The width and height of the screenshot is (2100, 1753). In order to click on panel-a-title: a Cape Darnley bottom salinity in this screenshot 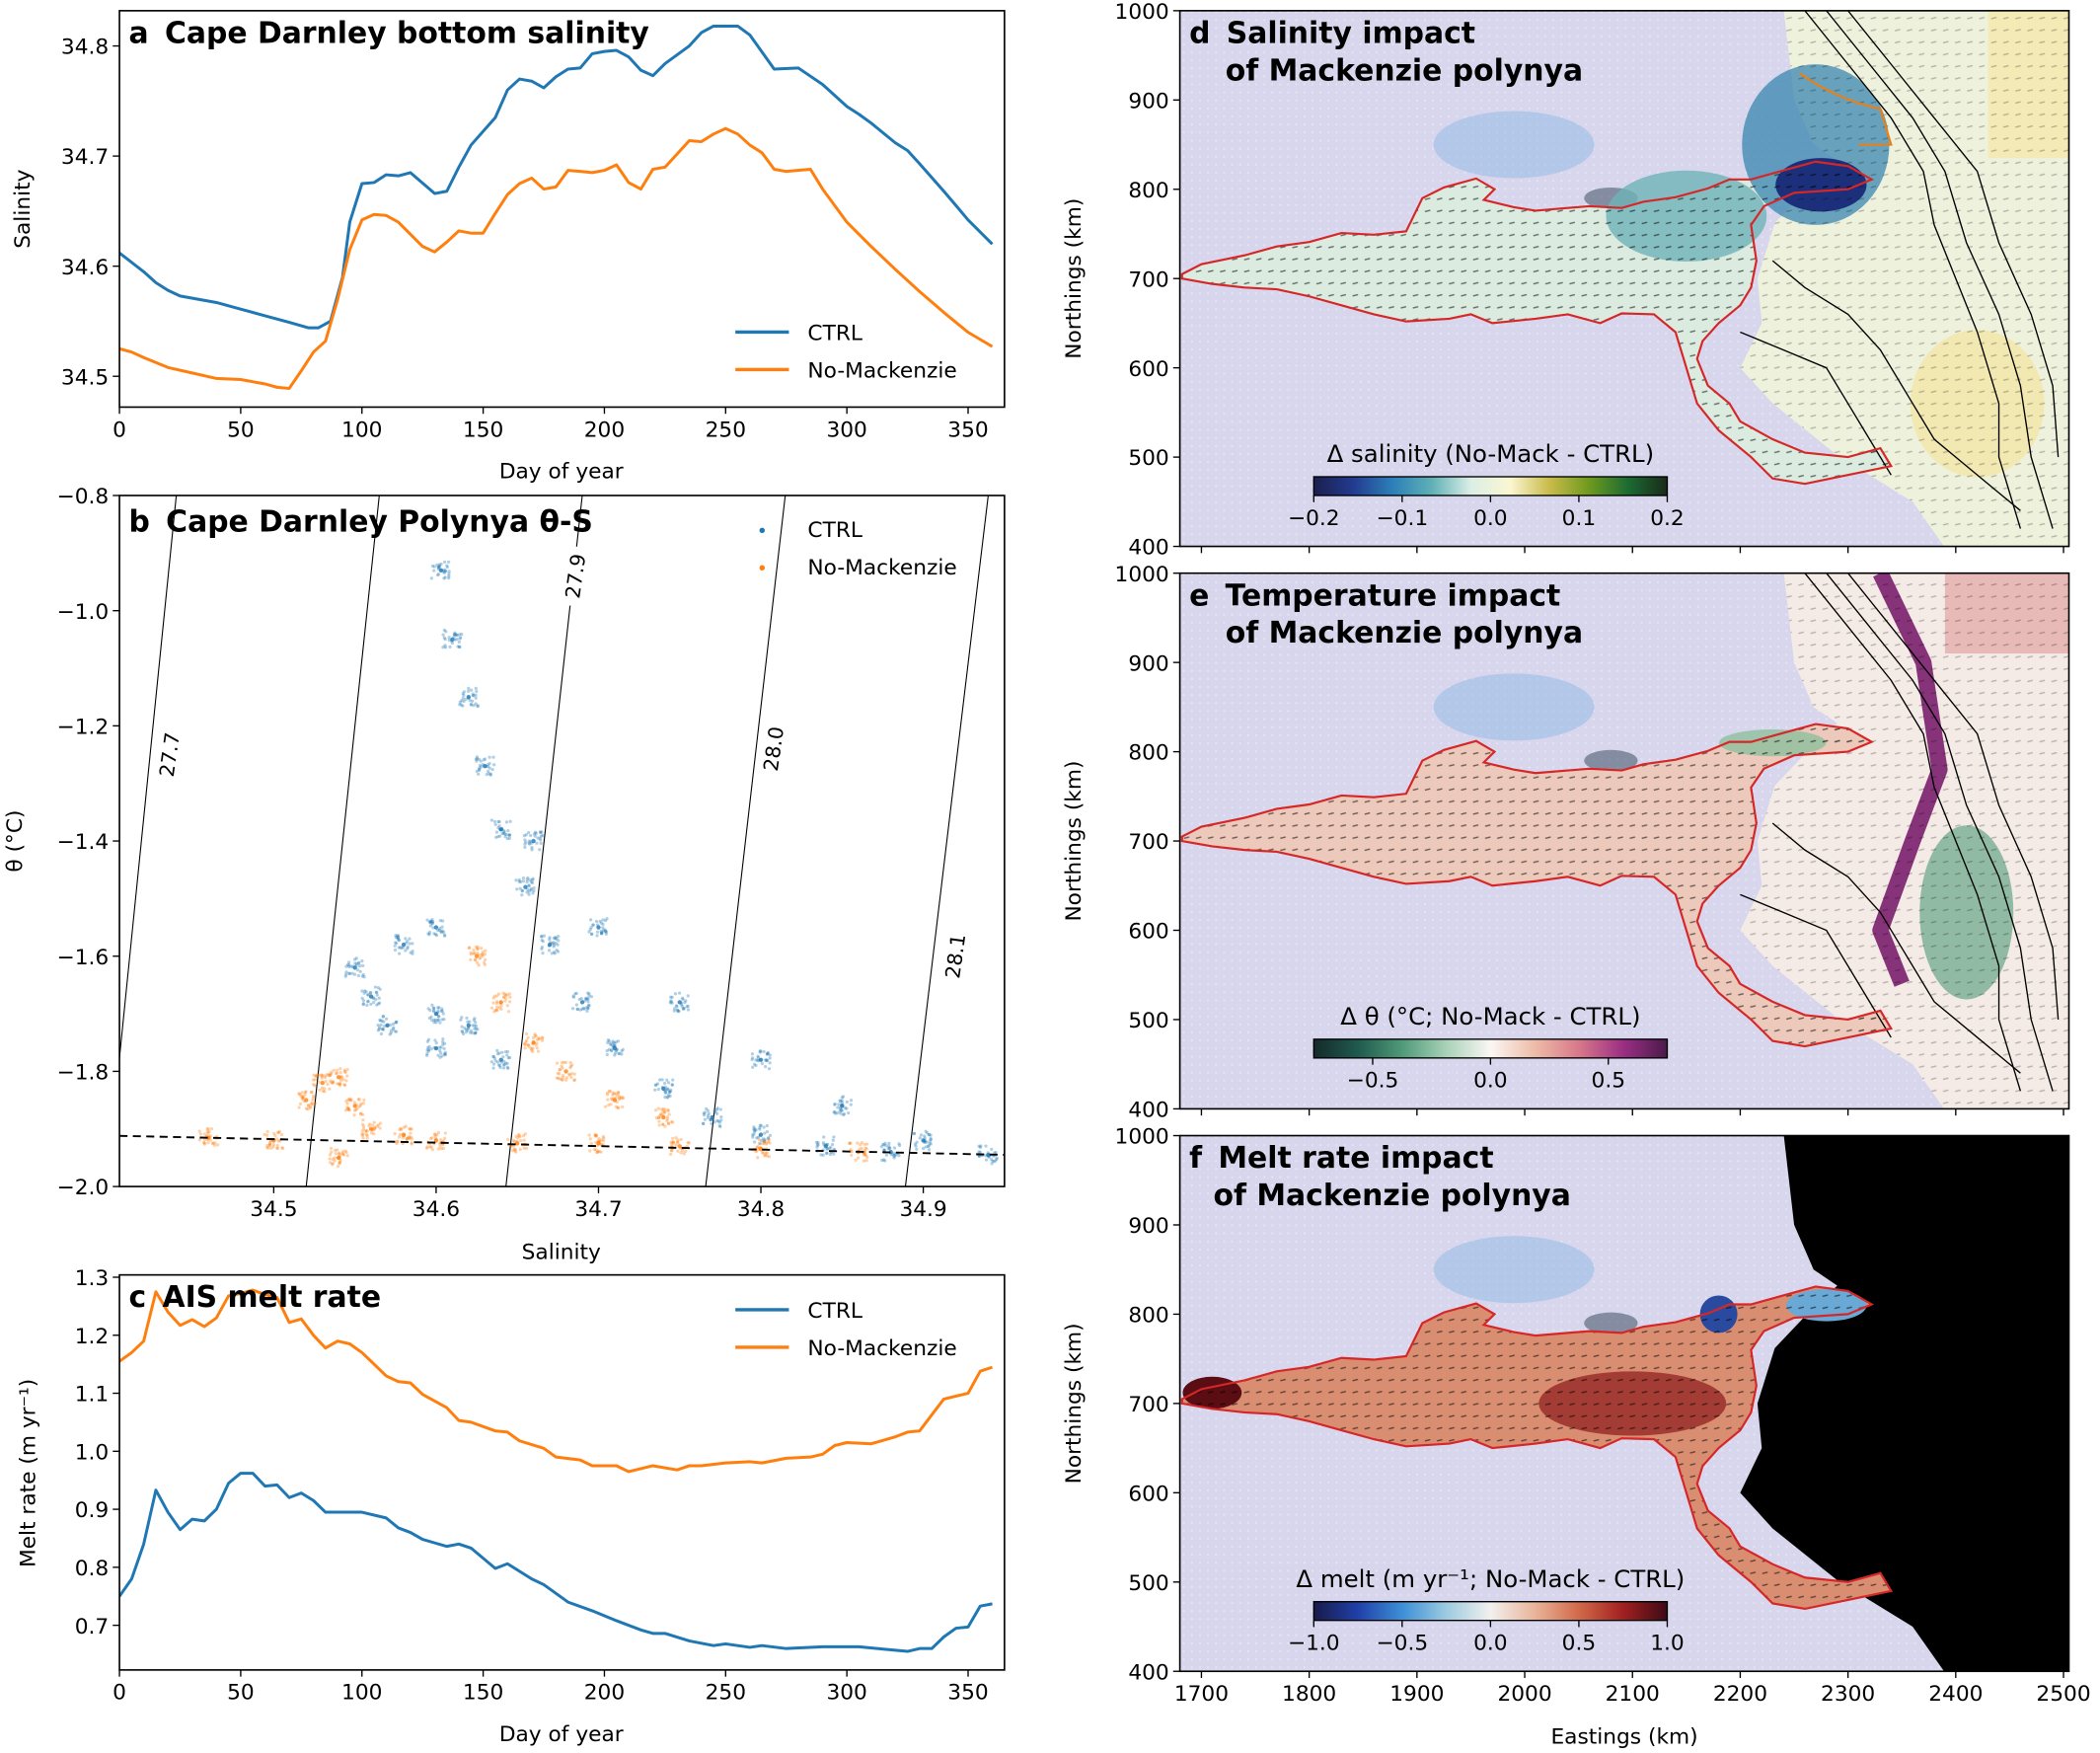, I will do `click(389, 33)`.